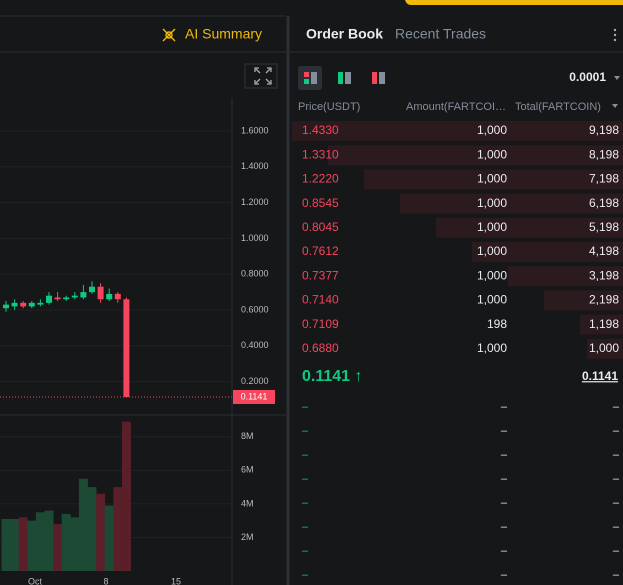 The image size is (623, 585). Describe the element at coordinates (320, 154) in the screenshot. I see `ask-price: 1.3310` at that location.